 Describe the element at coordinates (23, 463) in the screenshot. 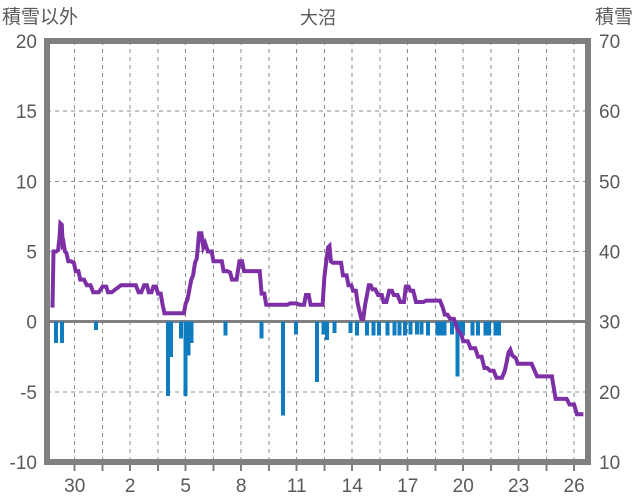

I see `left-tick-label: -10` at that location.